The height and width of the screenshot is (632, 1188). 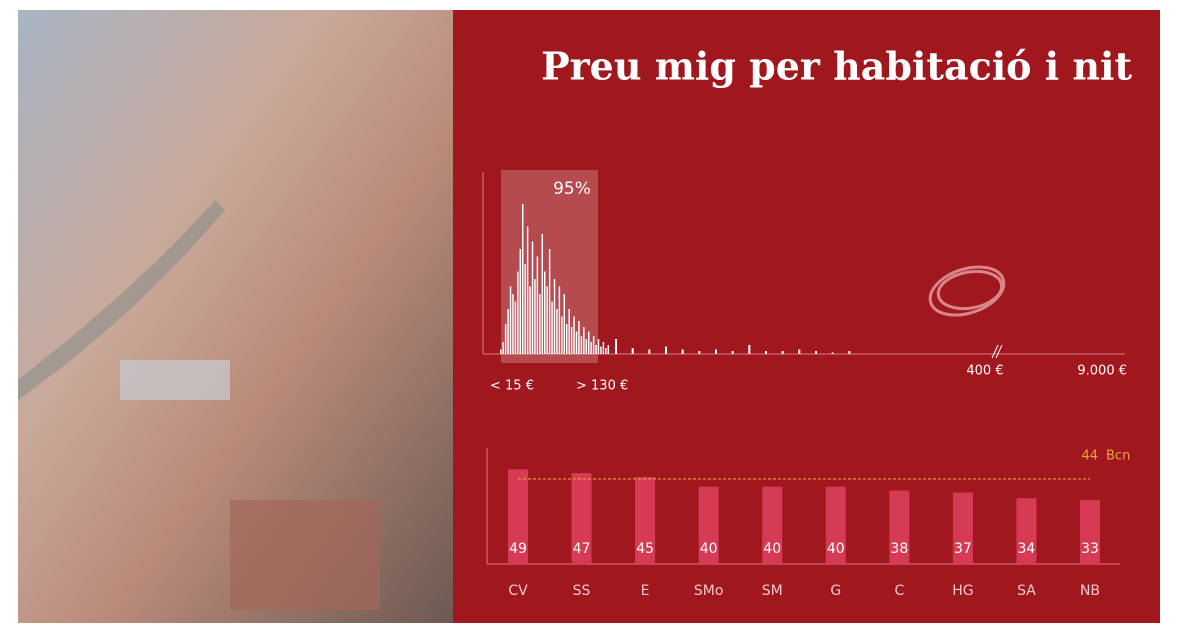 What do you see at coordinates (512, 386) in the screenshot?
I see `x-label: < 15 €` at bounding box center [512, 386].